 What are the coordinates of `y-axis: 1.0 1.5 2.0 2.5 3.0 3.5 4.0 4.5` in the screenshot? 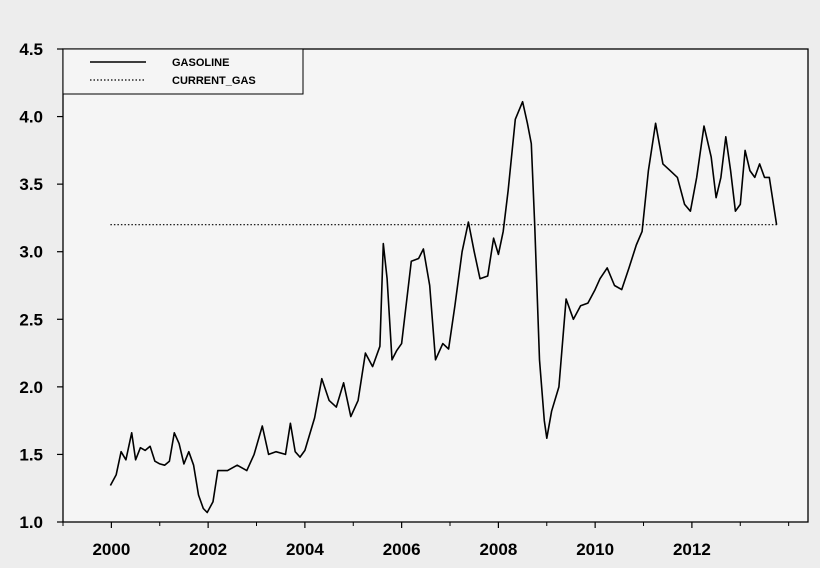 It's located at (41, 286).